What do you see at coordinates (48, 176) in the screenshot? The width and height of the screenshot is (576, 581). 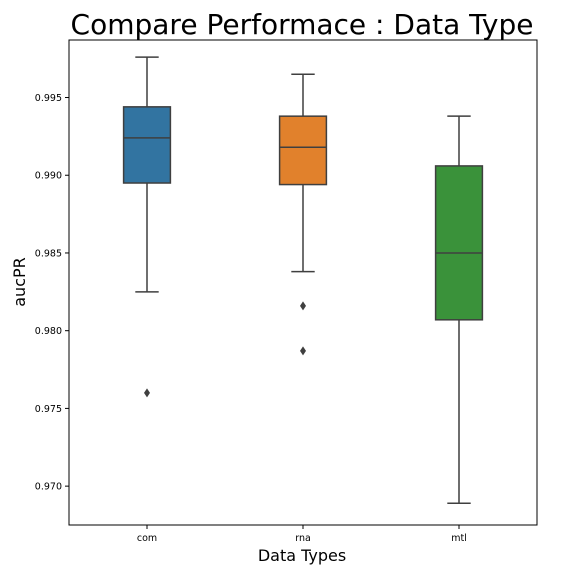 I see `y-tick-label: 0.990` at bounding box center [48, 176].